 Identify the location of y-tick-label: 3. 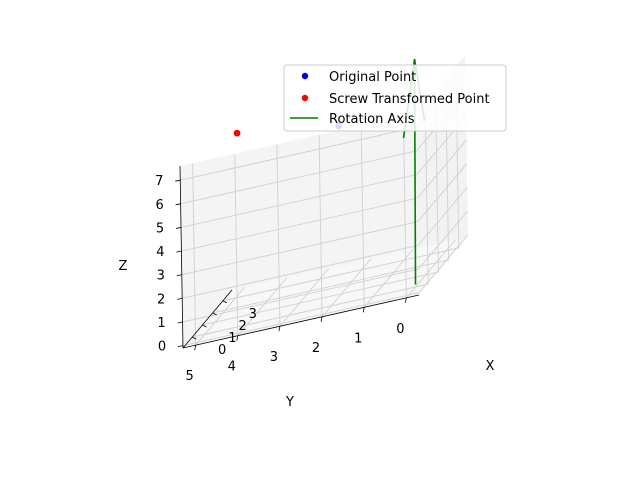
(274, 357).